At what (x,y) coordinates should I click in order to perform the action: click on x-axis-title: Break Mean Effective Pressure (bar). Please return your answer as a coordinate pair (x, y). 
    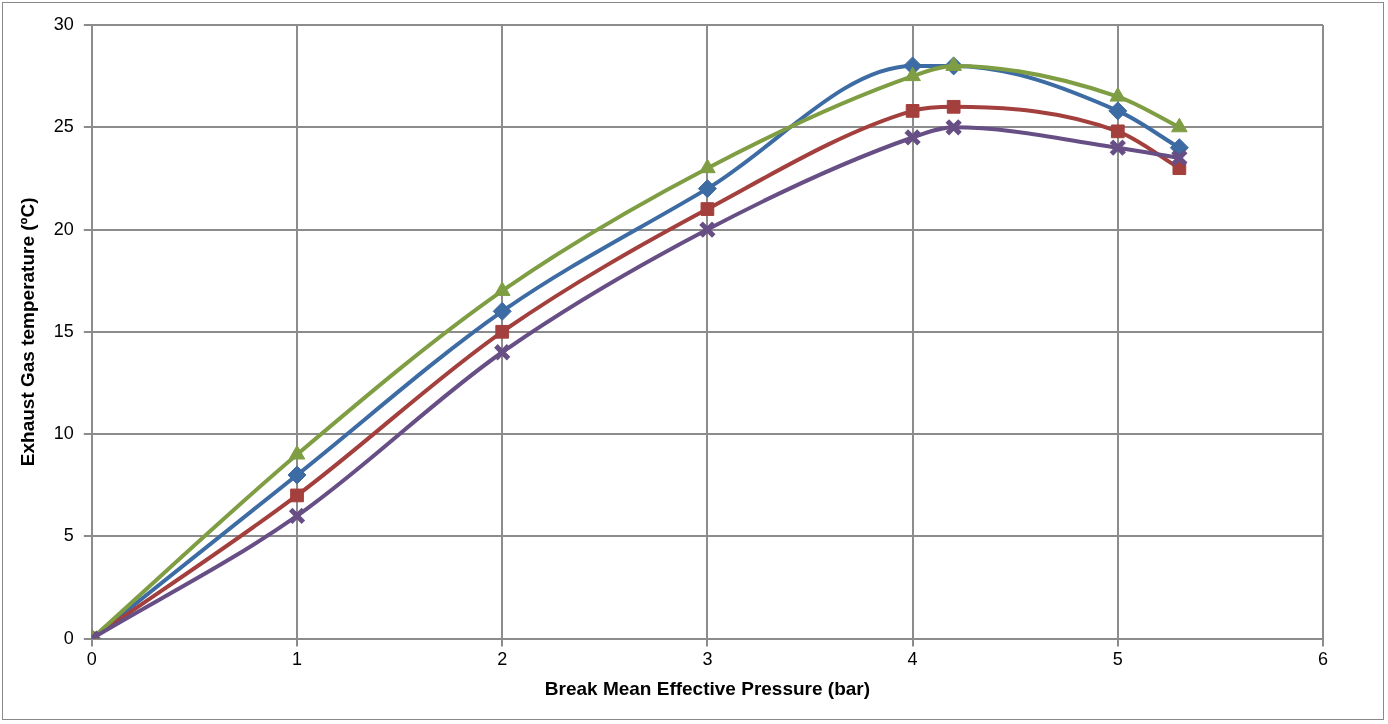
    Looking at the image, I should click on (707, 688).